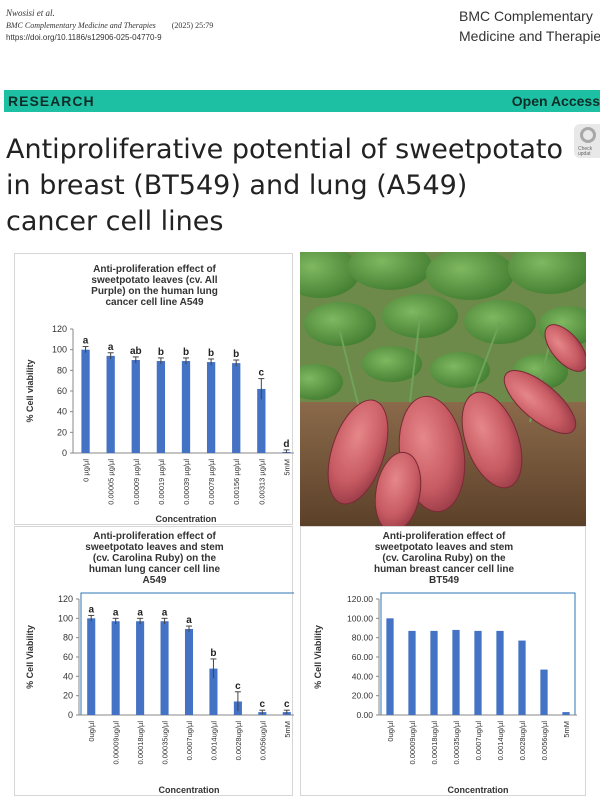 The image size is (600, 800). Describe the element at coordinates (154, 280) in the screenshot. I see `chart-title-line: sweetpotato leaves (cv. All` at that location.